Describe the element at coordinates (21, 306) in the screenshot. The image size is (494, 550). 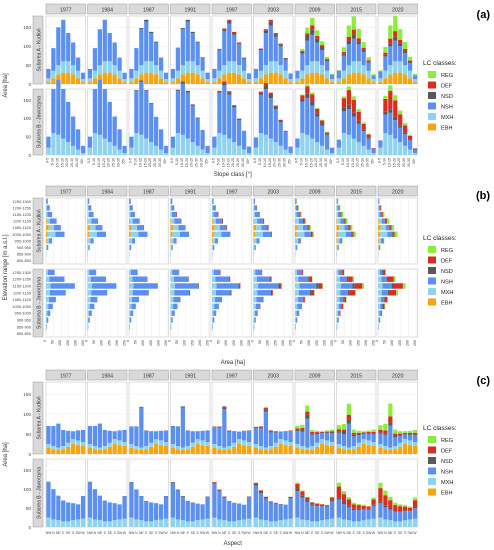
I see `y-tick-label: 1000-1050` at that location.